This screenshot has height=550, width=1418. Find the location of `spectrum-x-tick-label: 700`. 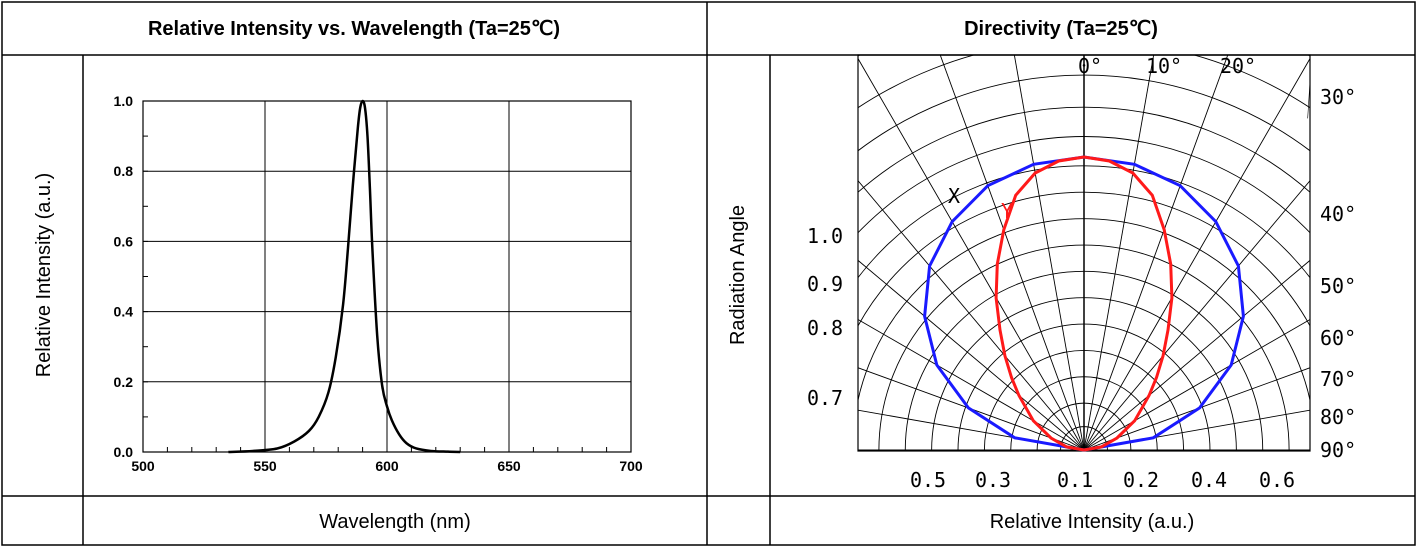

spectrum-x-tick-label: 700 is located at coordinates (631, 466).